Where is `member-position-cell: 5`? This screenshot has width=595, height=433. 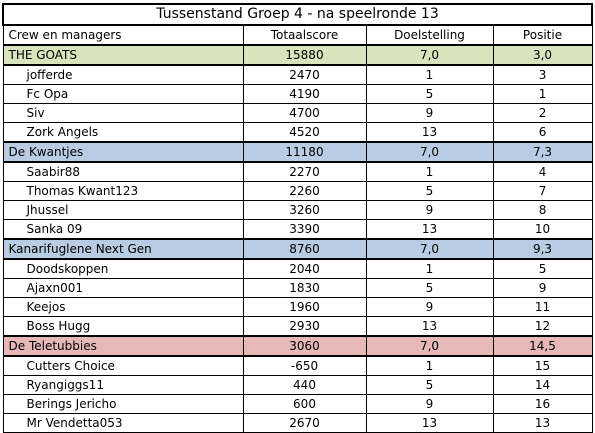
member-position-cell: 5 is located at coordinates (542, 268).